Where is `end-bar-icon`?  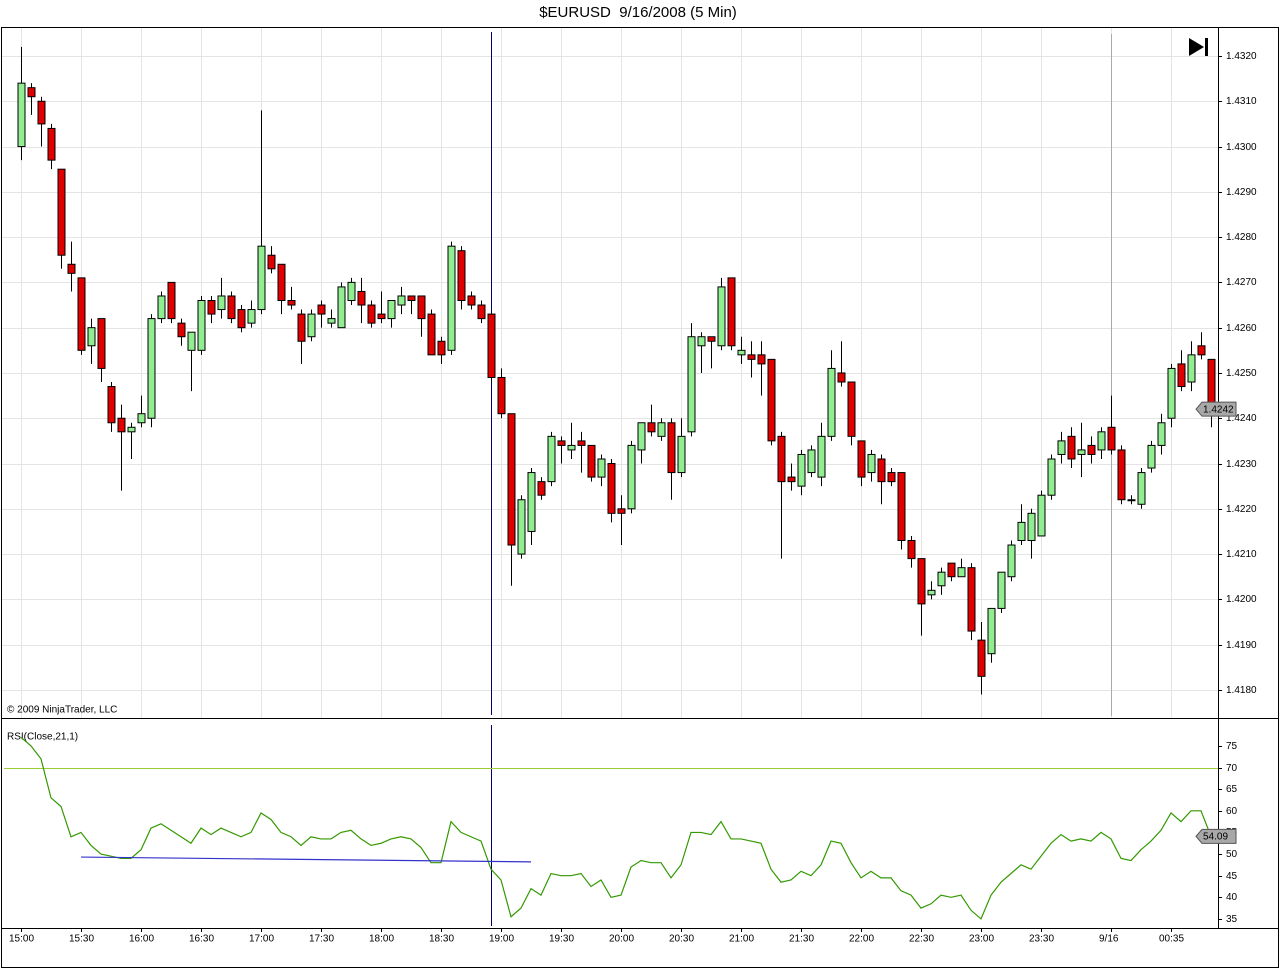 end-bar-icon is located at coordinates (1206, 47).